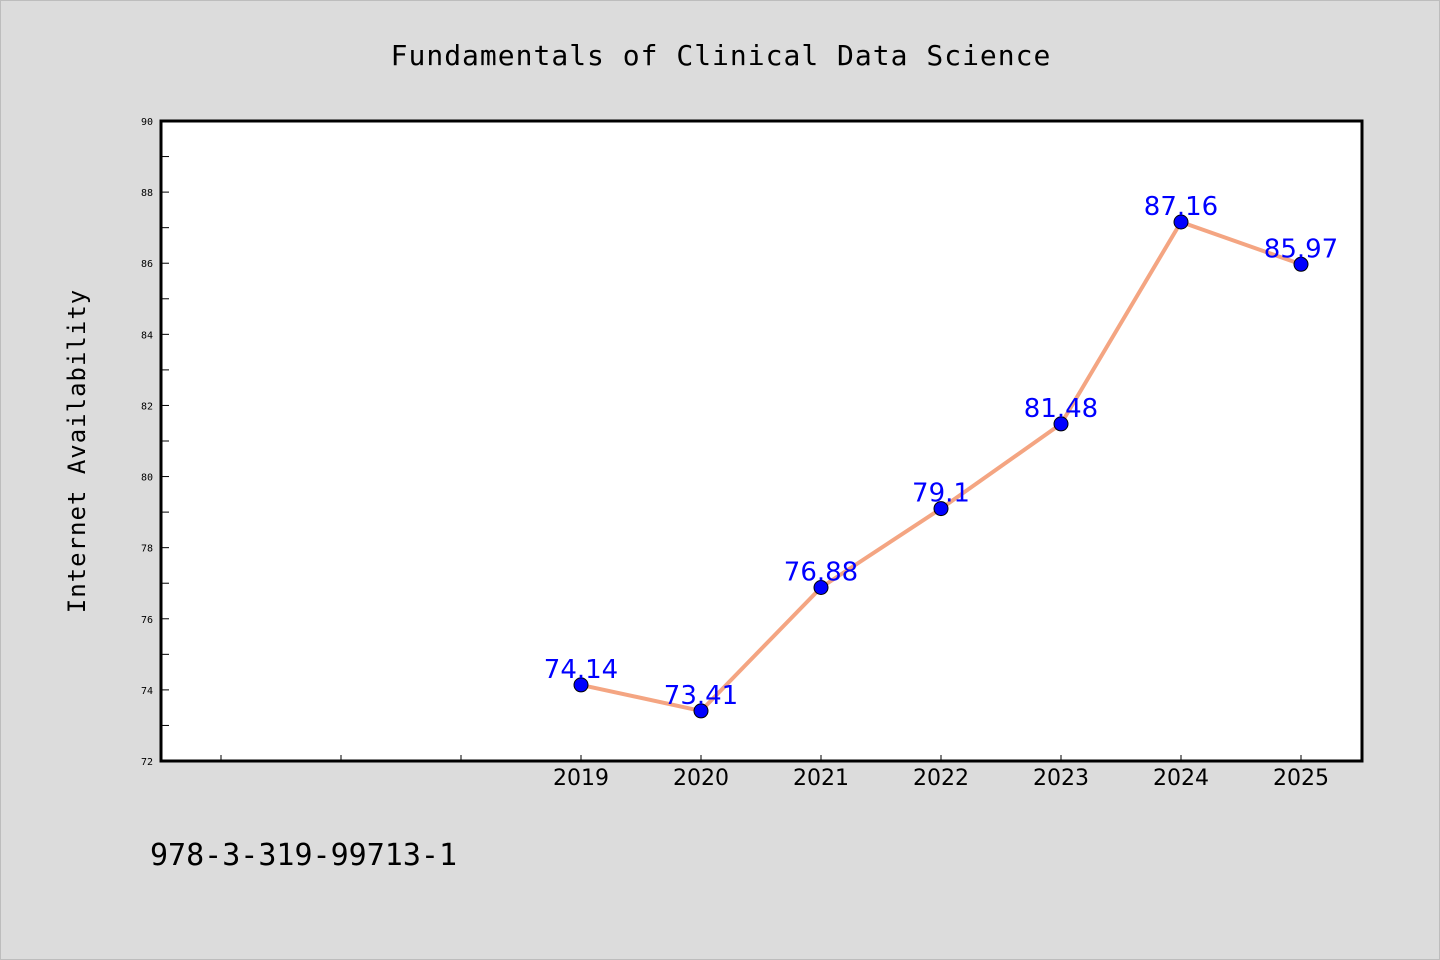 The image size is (1440, 960). What do you see at coordinates (147, 691) in the screenshot?
I see `y-tick-label: 74` at bounding box center [147, 691].